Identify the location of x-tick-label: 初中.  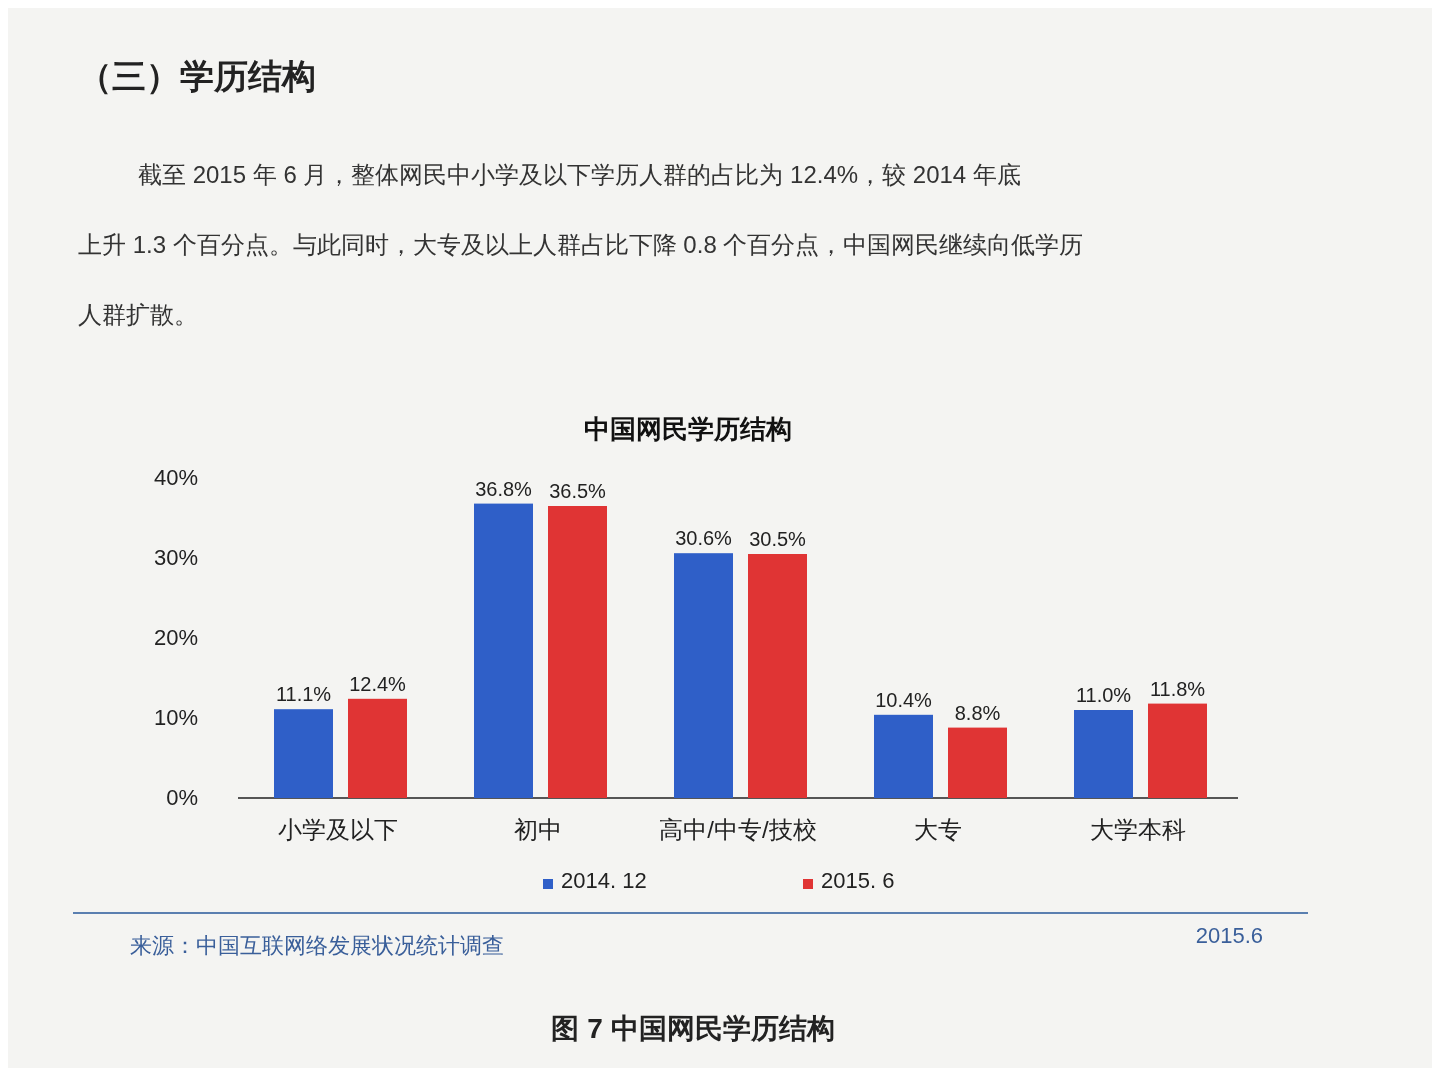
(538, 829).